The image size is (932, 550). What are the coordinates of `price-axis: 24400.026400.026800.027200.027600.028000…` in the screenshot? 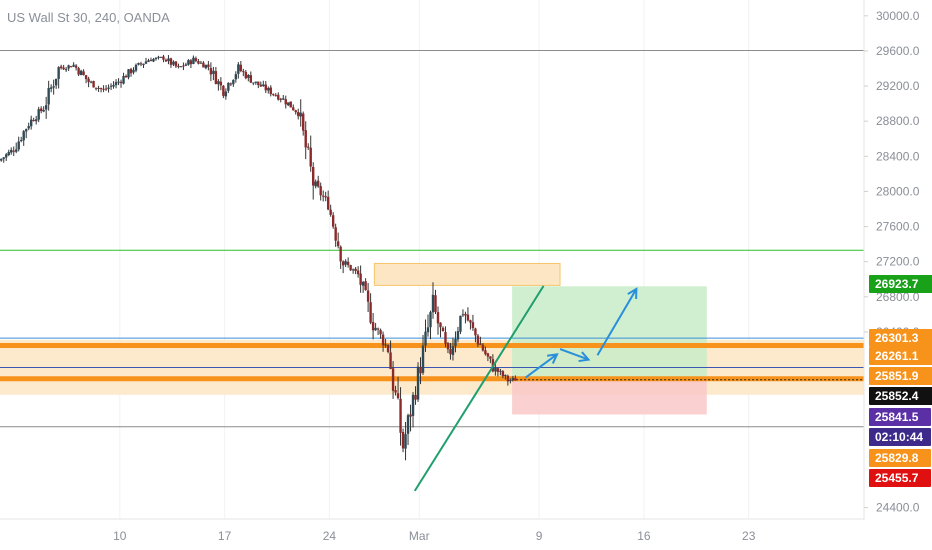 It's located at (897, 275).